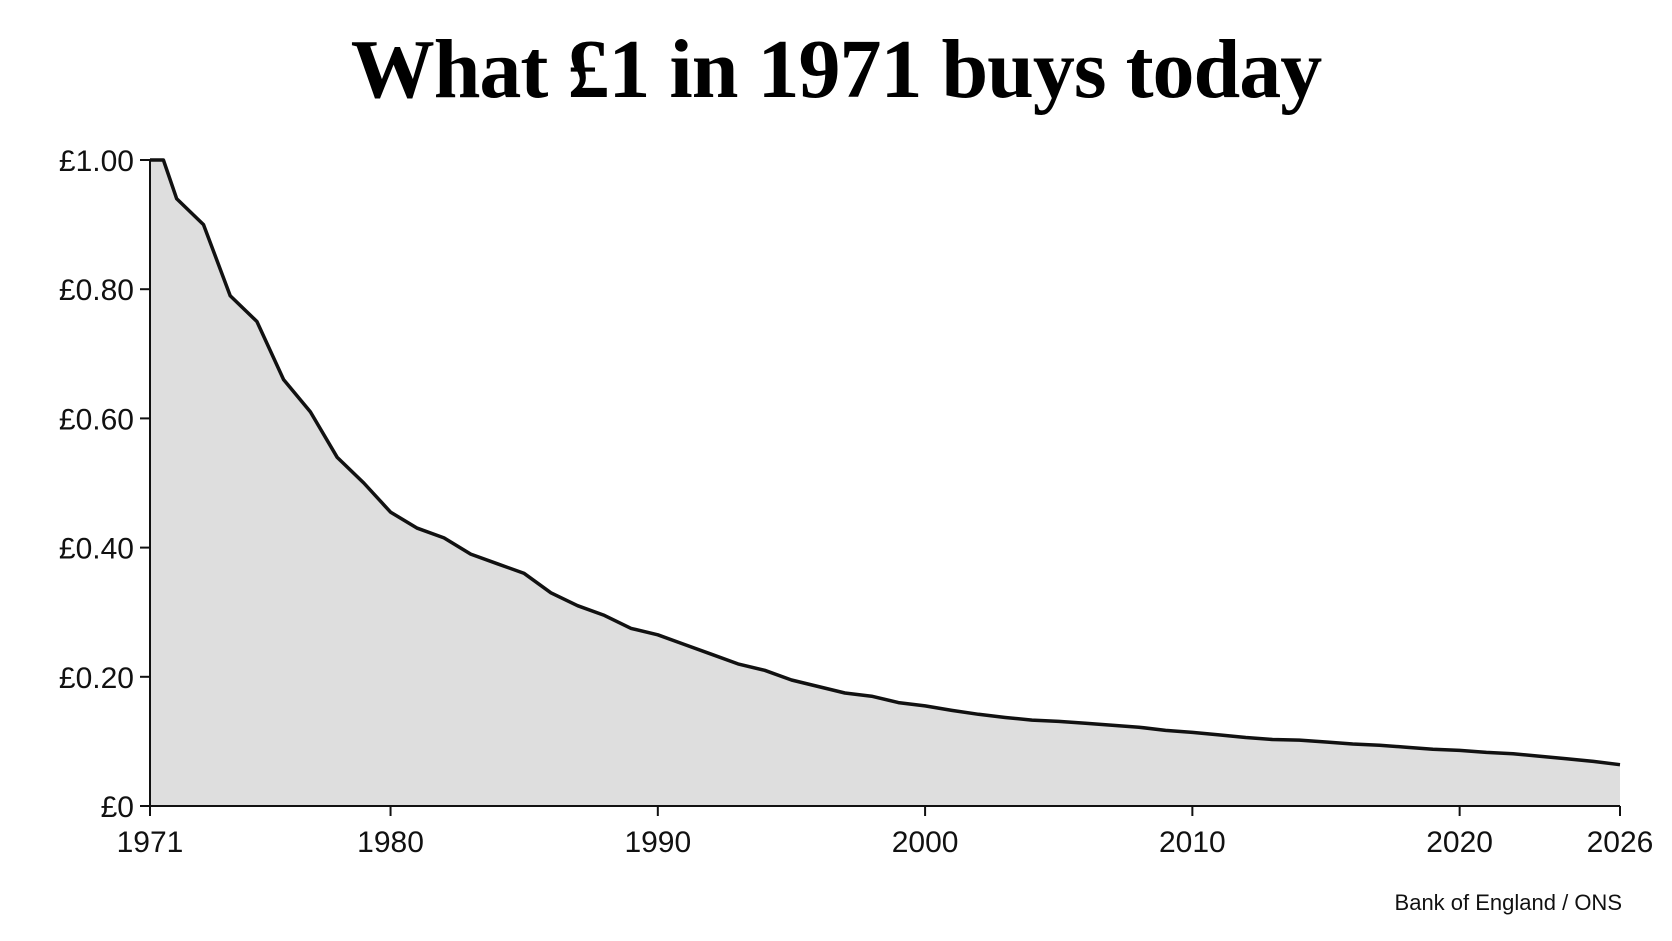 The height and width of the screenshot is (941, 1672). I want to click on x-tick-label: 2000, so click(925, 842).